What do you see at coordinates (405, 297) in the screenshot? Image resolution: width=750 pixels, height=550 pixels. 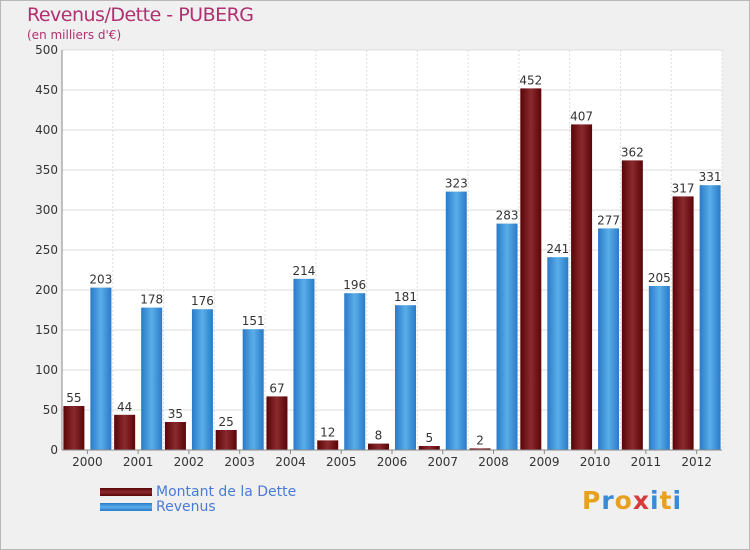 I see `data-label-revenus: 181` at bounding box center [405, 297].